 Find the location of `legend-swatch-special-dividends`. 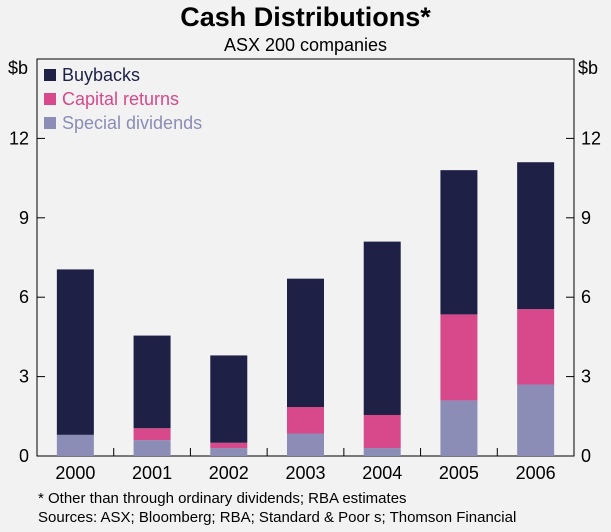

legend-swatch-special-dividends is located at coordinates (50, 123).